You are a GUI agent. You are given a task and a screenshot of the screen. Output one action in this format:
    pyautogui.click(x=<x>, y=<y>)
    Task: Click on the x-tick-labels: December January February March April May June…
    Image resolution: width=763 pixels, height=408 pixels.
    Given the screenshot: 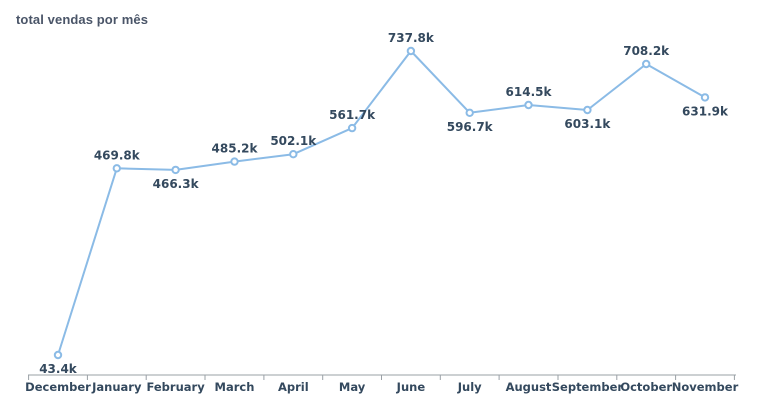 What is the action you would take?
    pyautogui.click(x=381, y=387)
    